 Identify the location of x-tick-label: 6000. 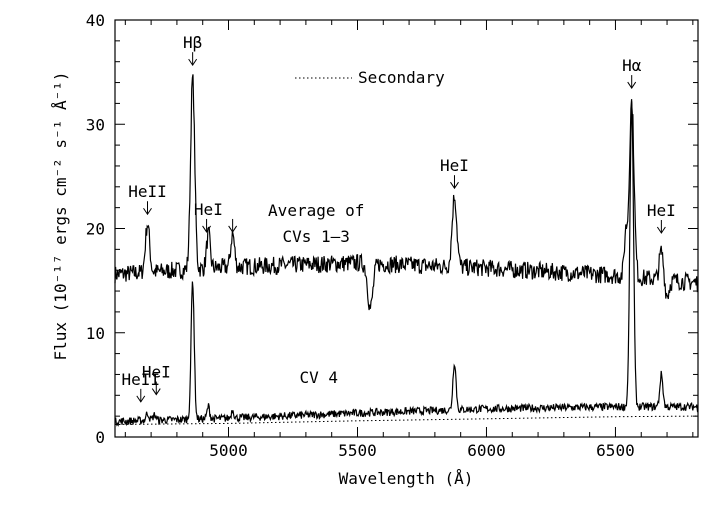
(486, 450).